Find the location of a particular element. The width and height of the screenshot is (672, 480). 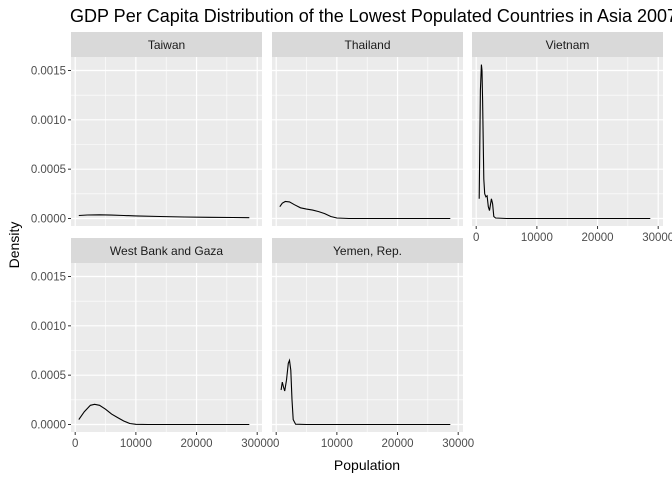

facet-vietnam: Vietnam 0 10000 20000 30000 is located at coordinates (572, 138).